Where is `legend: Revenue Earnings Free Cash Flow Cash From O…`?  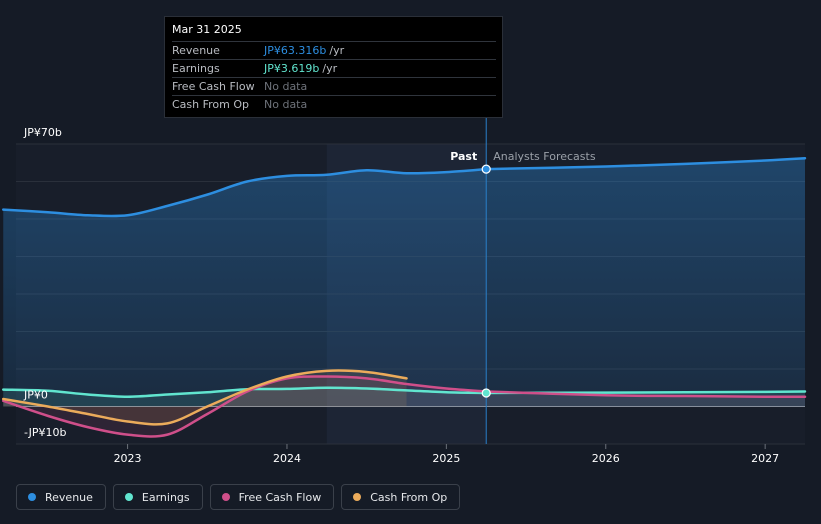 legend: Revenue Earnings Free Cash Flow Cash From O… is located at coordinates (238, 497).